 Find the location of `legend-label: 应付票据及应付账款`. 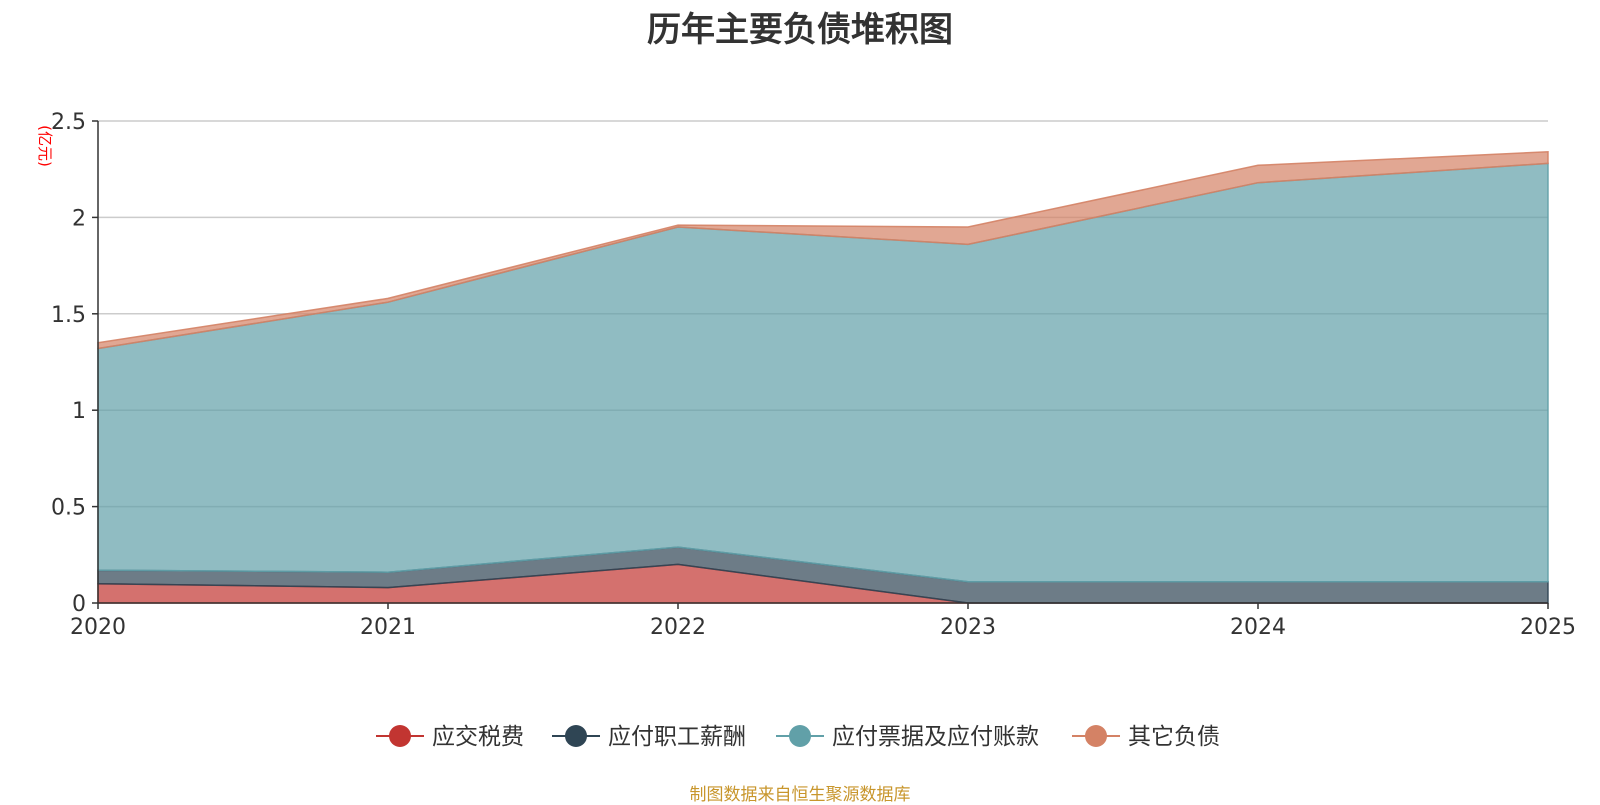

legend-label: 应付票据及应付账款 is located at coordinates (935, 737).